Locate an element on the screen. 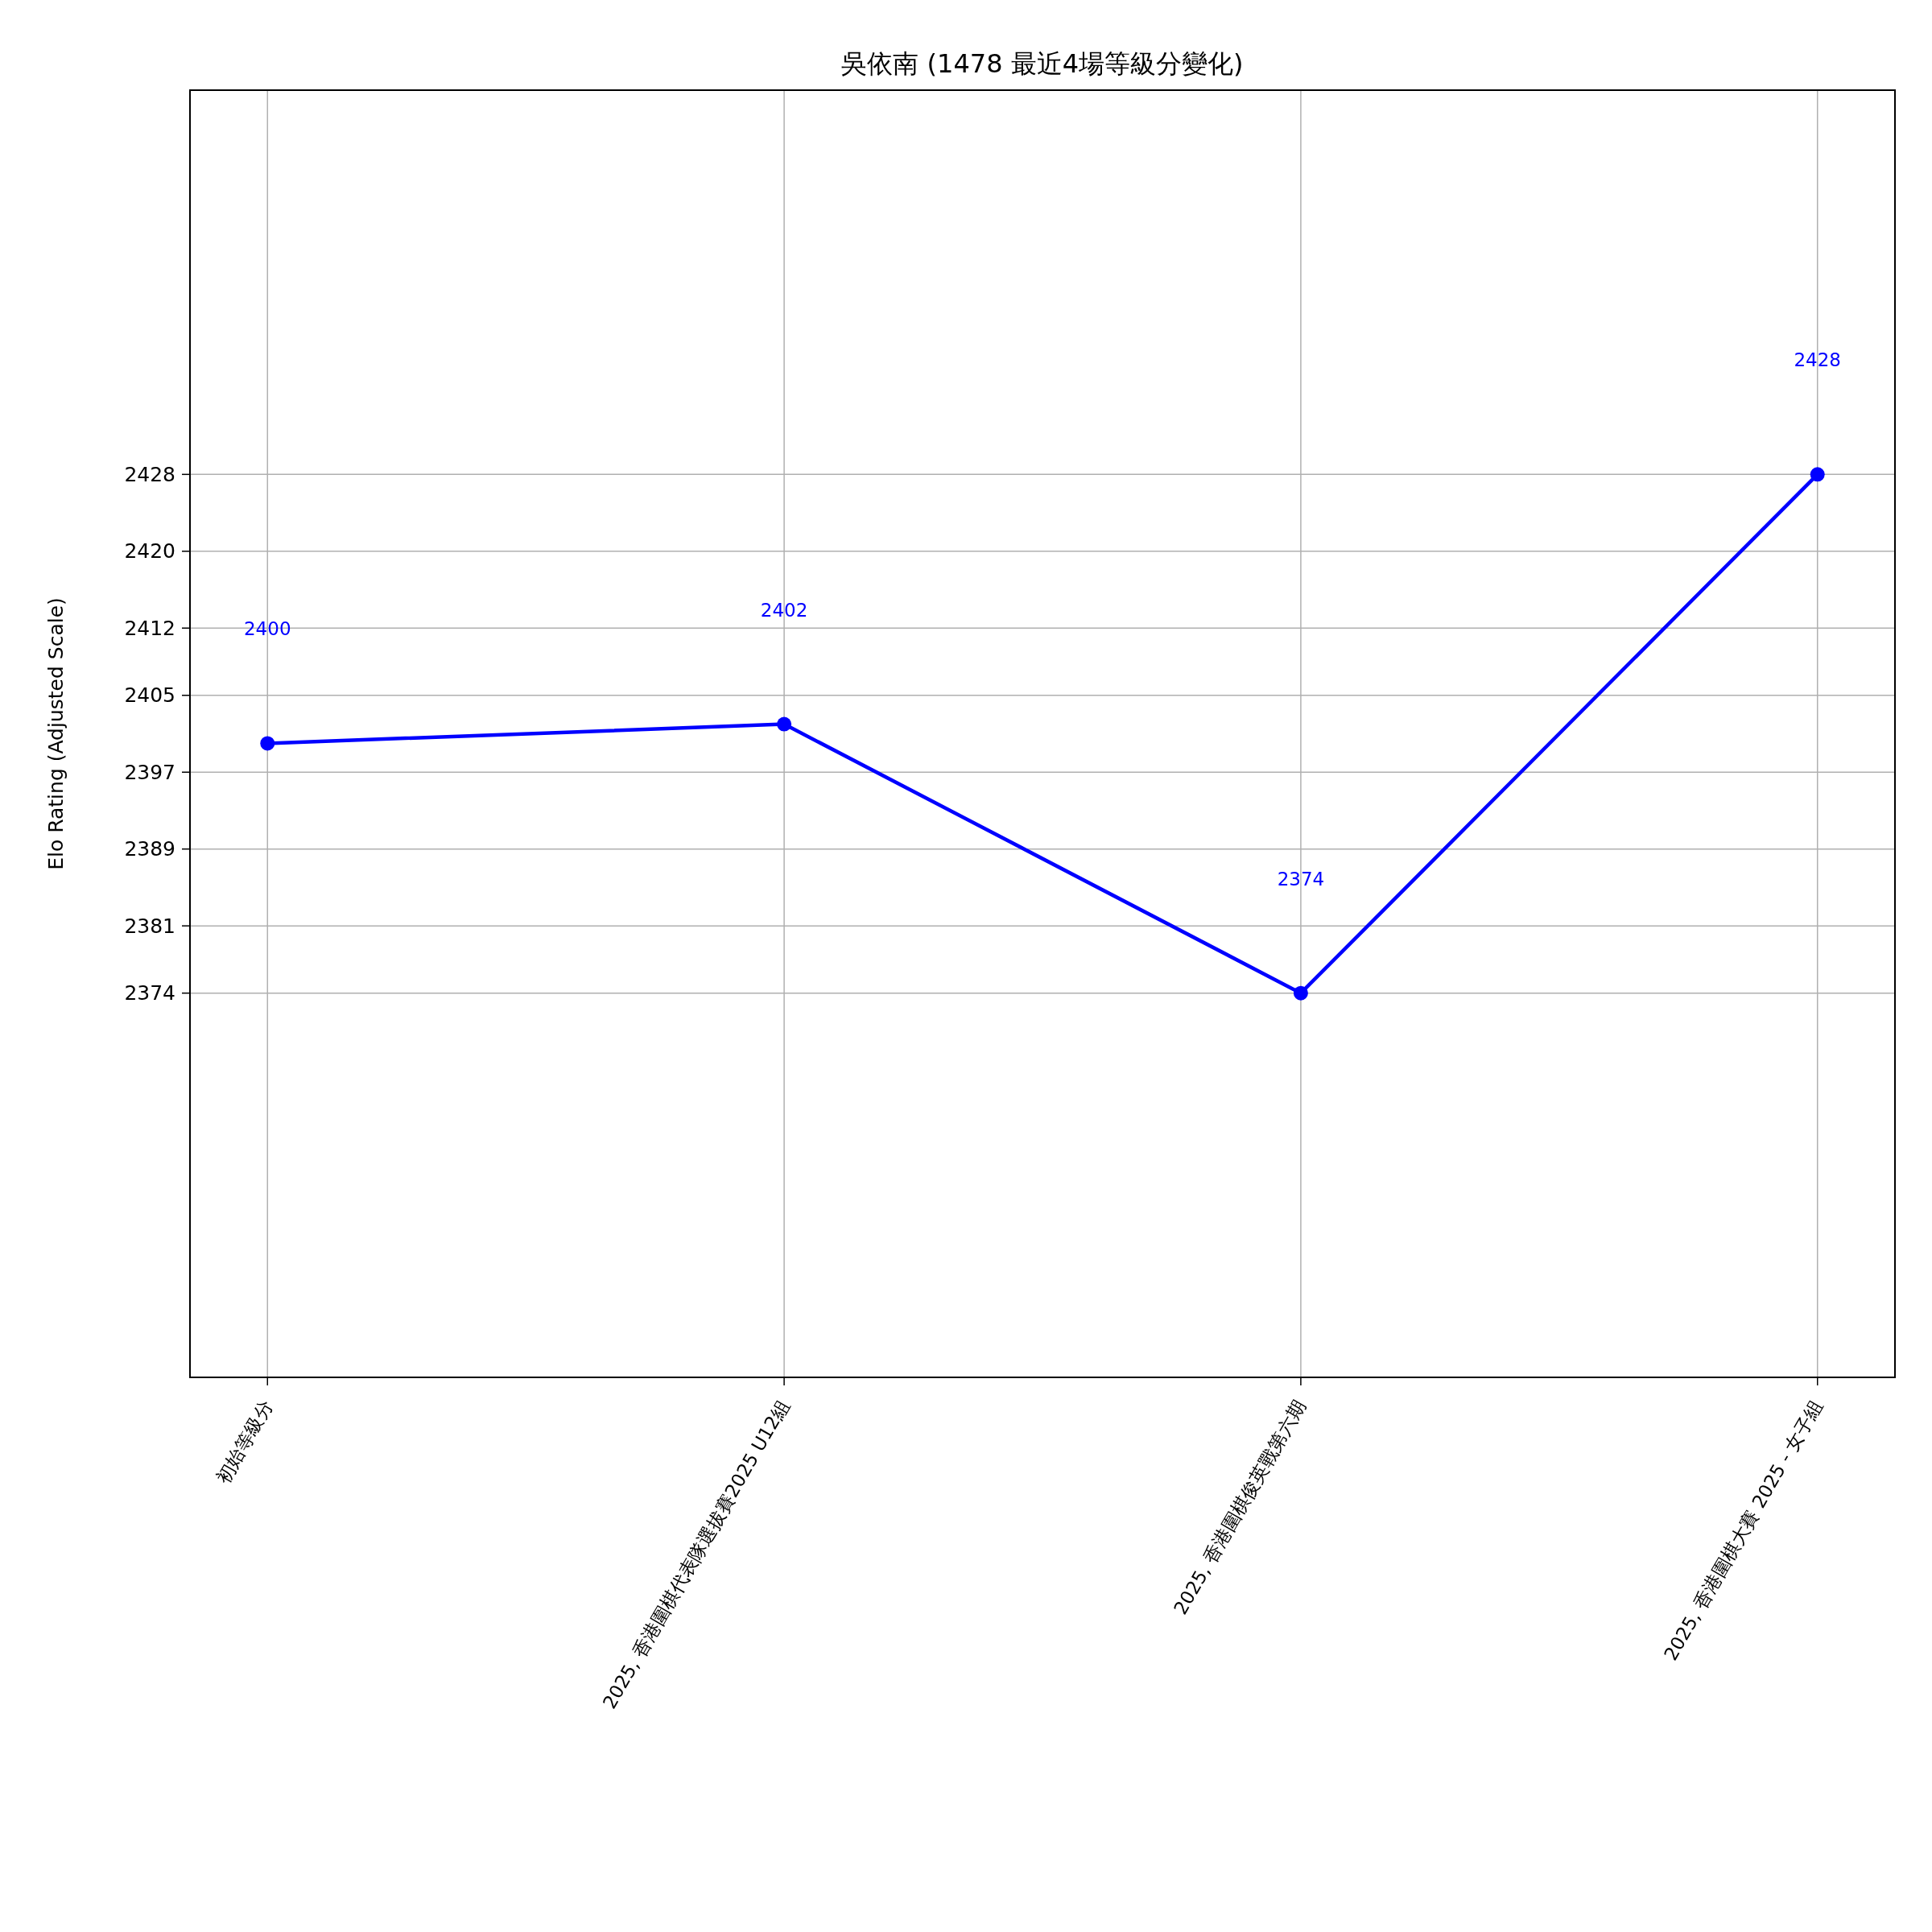  y-tick-label: 2397 is located at coordinates (149, 772).